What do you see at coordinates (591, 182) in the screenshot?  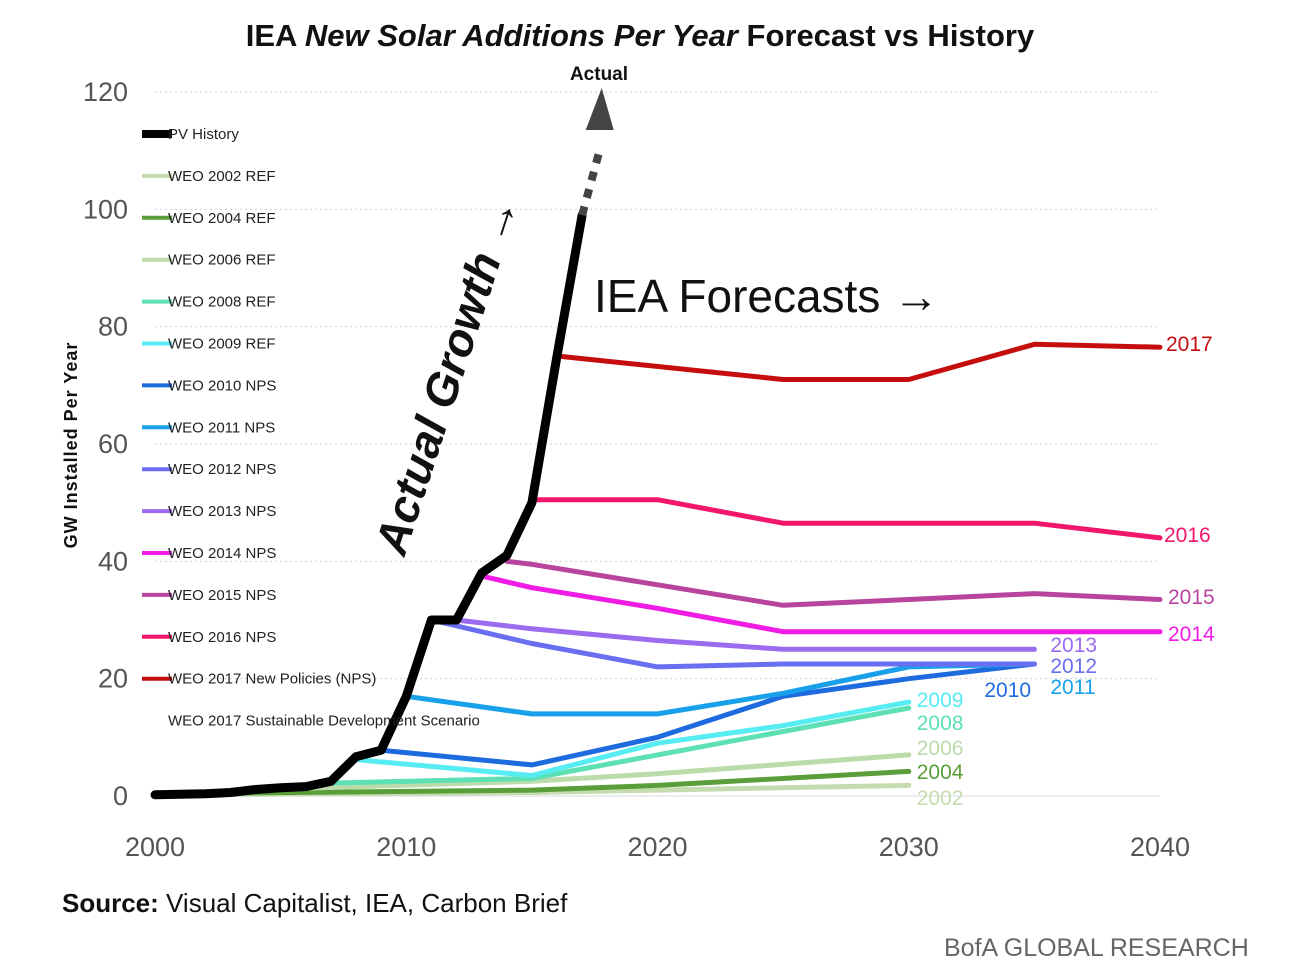 I see `actual-arrow-shaft` at bounding box center [591, 182].